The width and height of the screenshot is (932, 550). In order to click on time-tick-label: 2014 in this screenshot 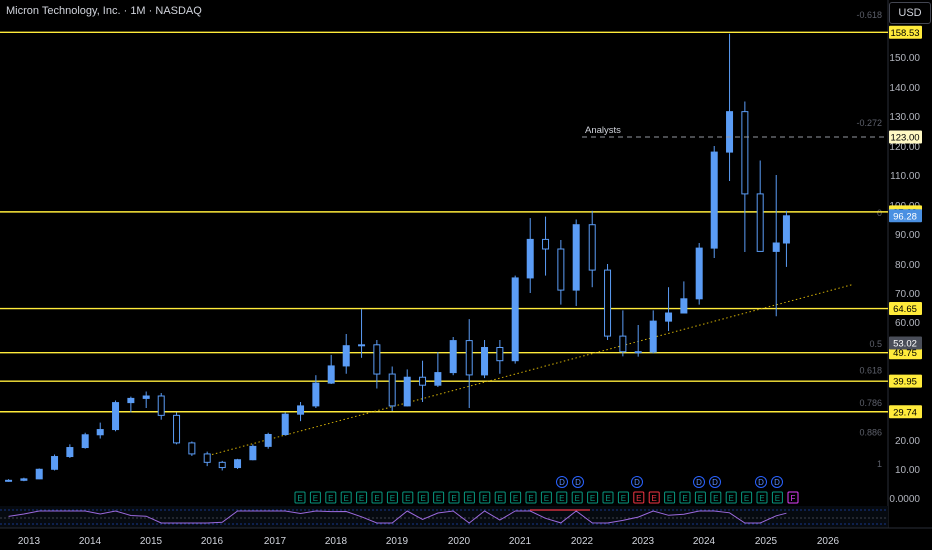, I will do `click(90, 541)`.